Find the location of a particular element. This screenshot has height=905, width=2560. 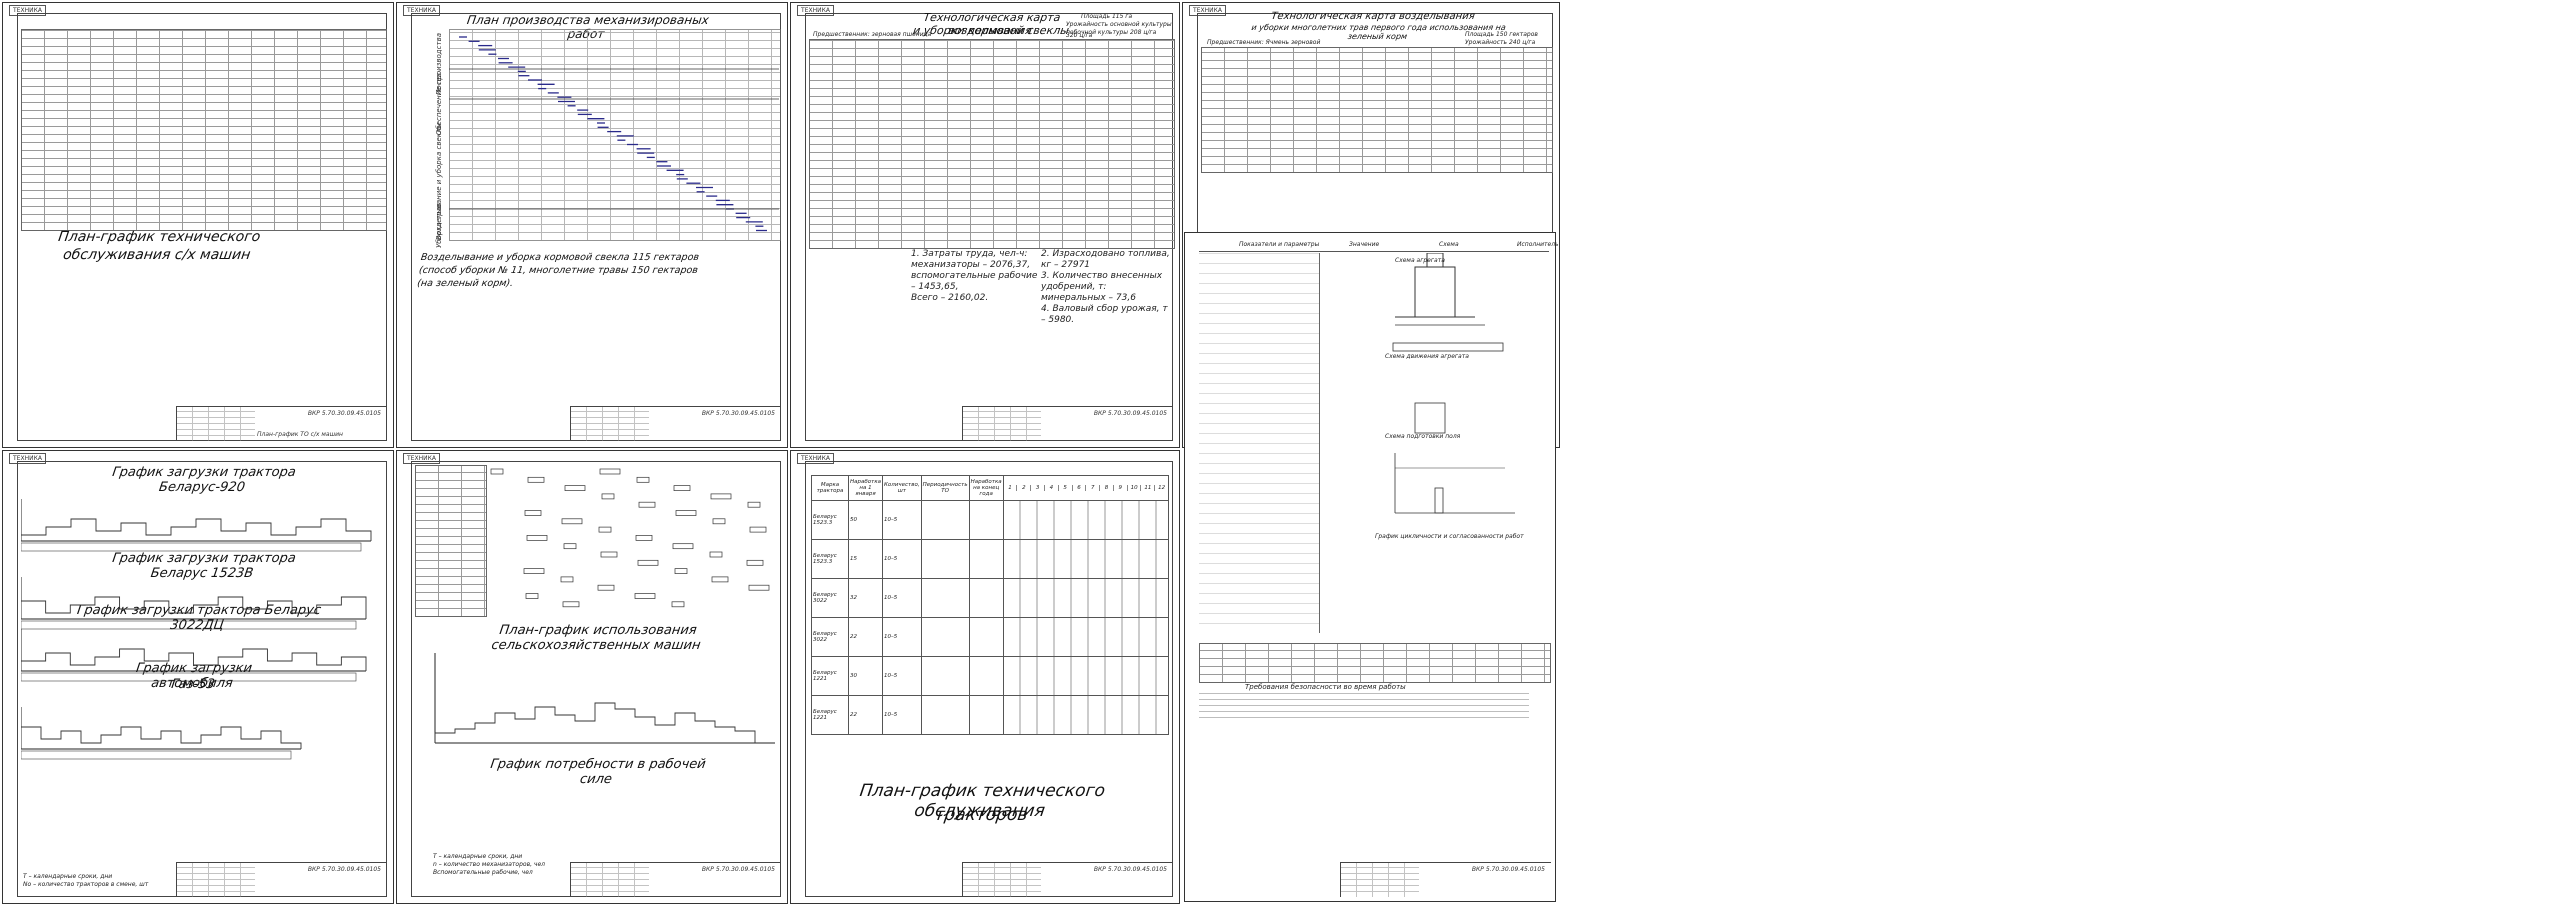

area-label: Площадь 150 гектаров is located at coordinates (1501, 34).